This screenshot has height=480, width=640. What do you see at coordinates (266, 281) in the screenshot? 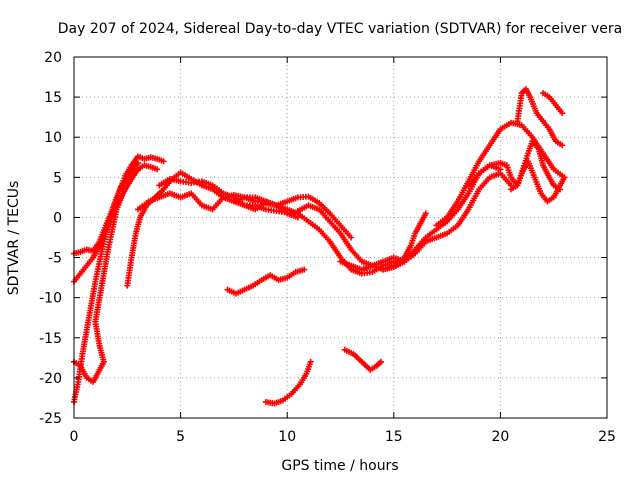
I see `series-arc-q` at bounding box center [266, 281].